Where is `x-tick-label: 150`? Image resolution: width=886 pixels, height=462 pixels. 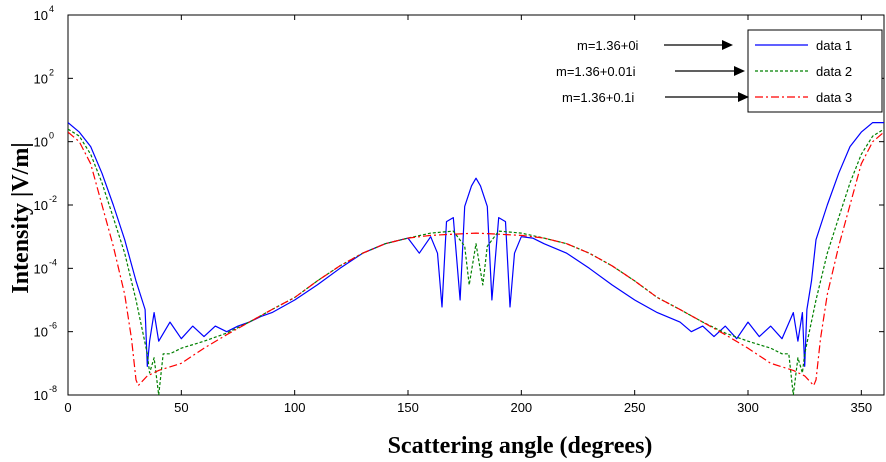 x-tick-label: 150 is located at coordinates (408, 407).